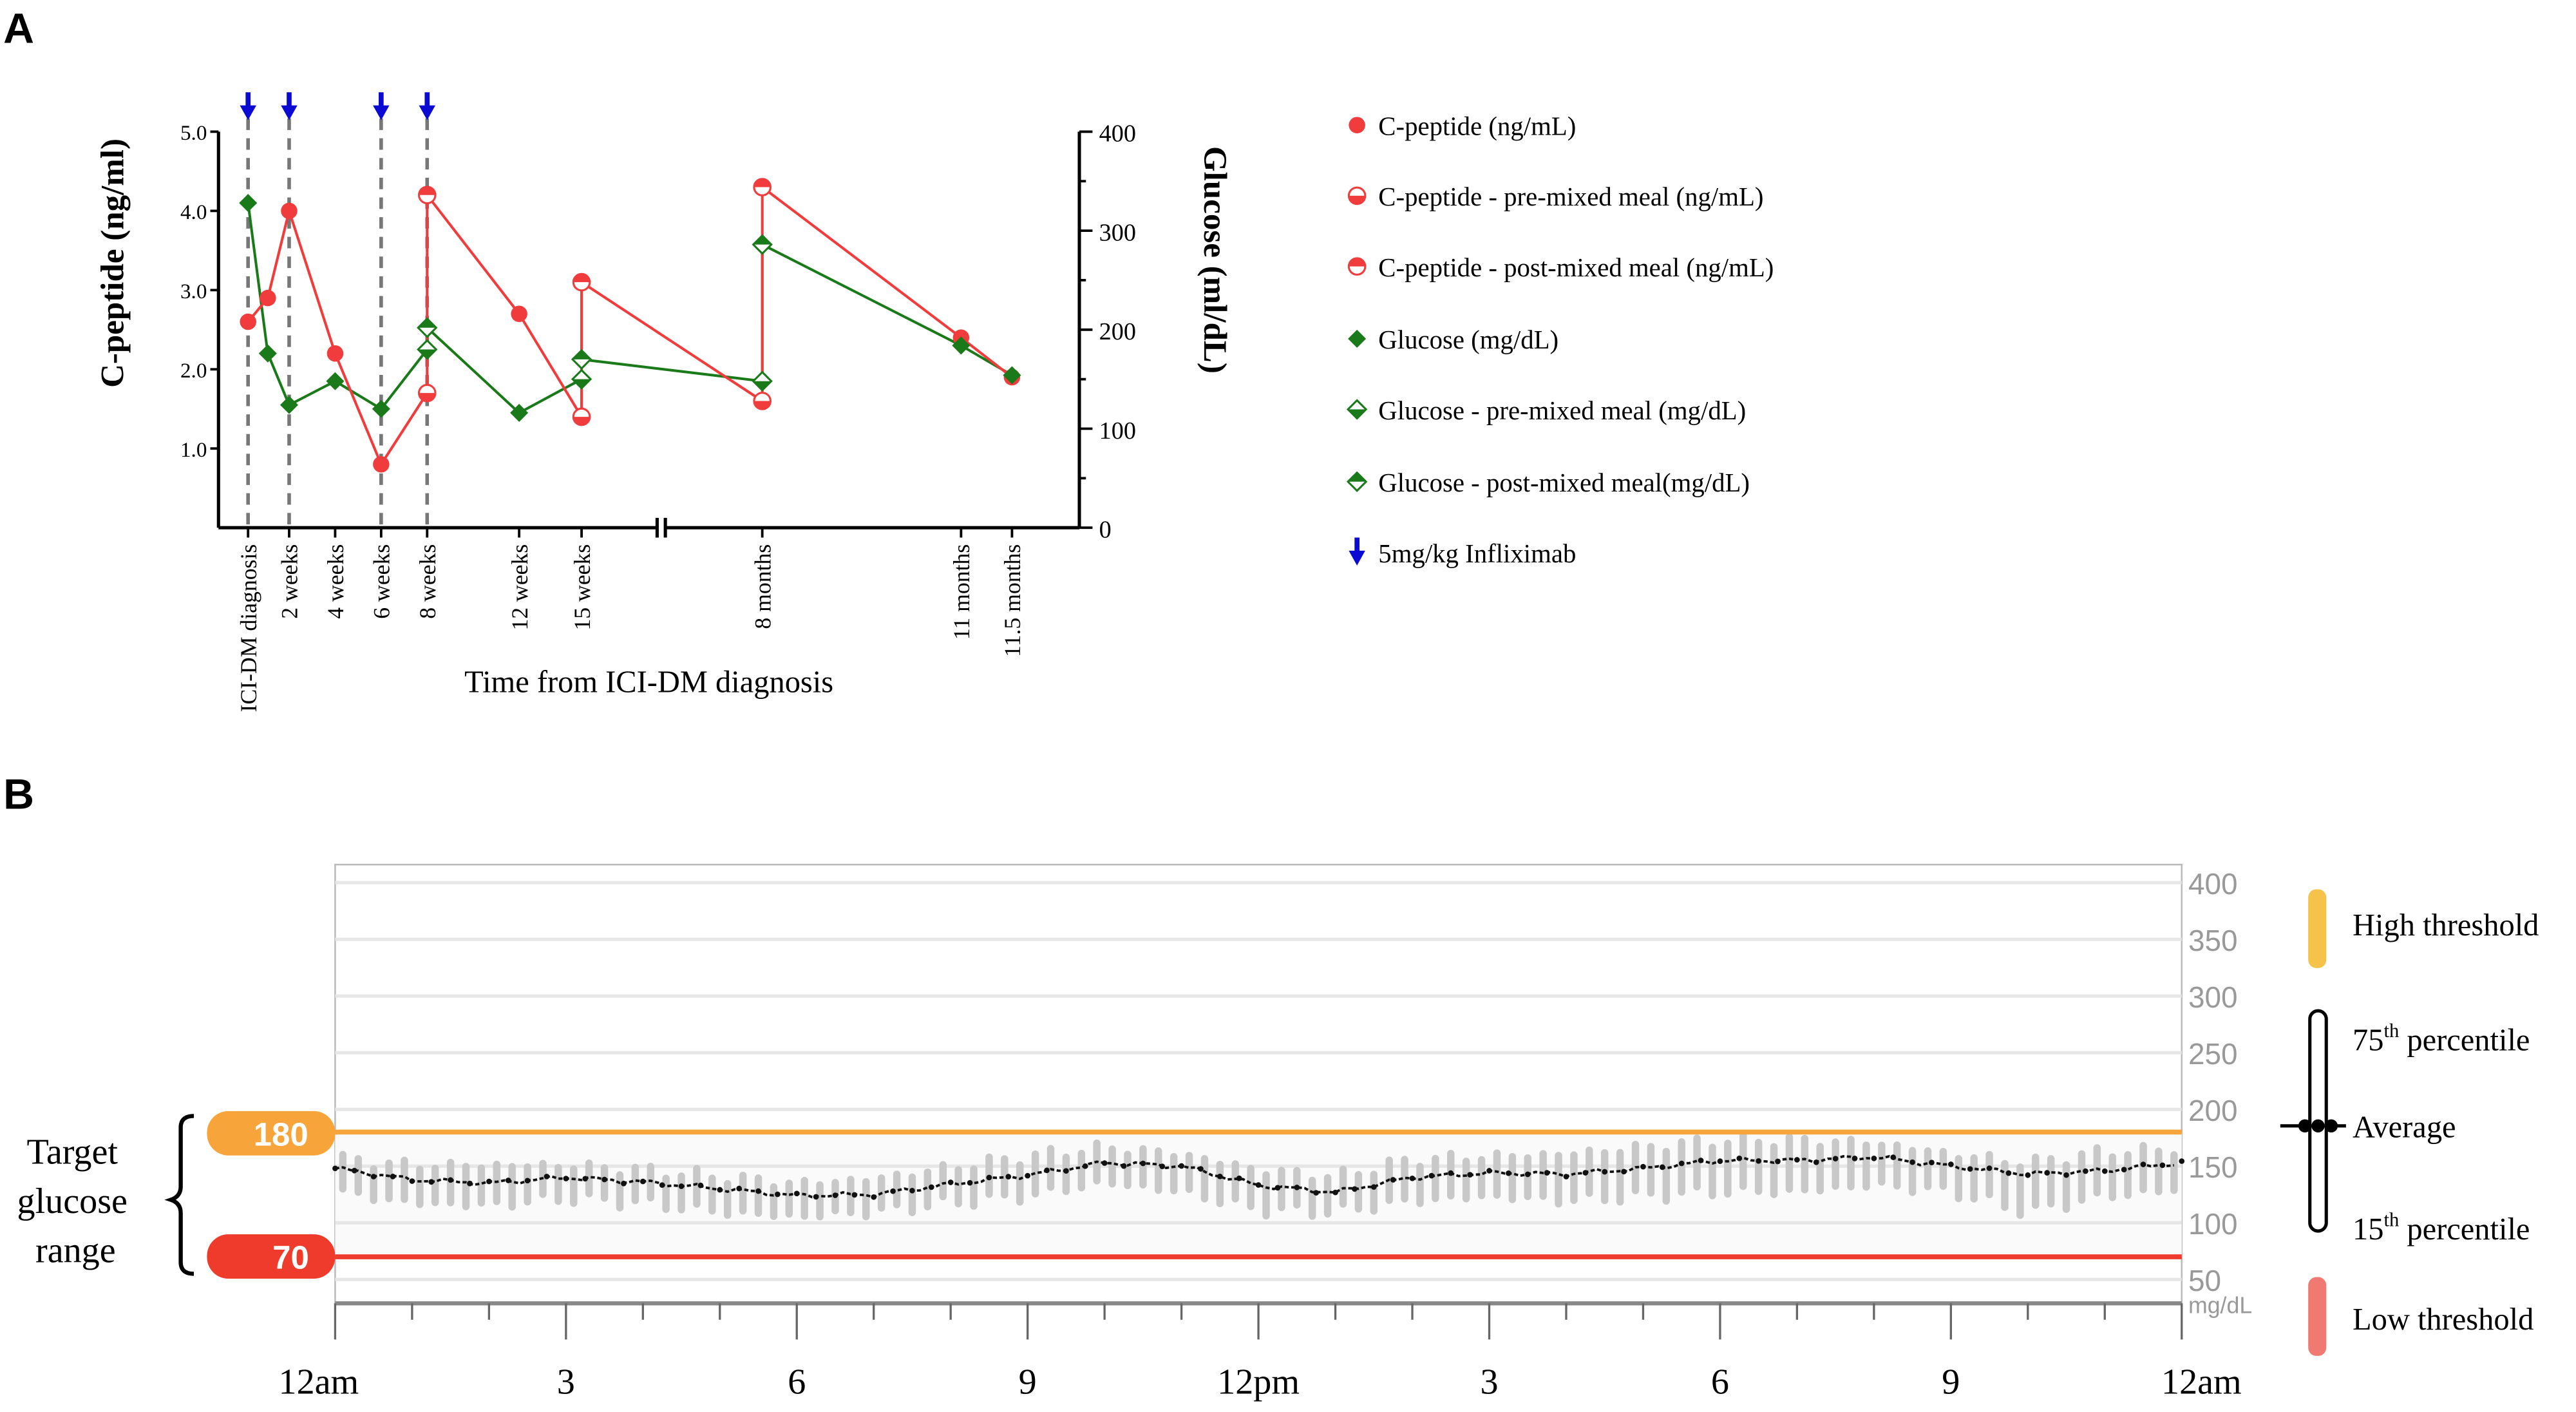 The height and width of the screenshot is (1412, 2576). Describe the element at coordinates (18, 794) in the screenshot. I see `panel-b-label: B` at that location.